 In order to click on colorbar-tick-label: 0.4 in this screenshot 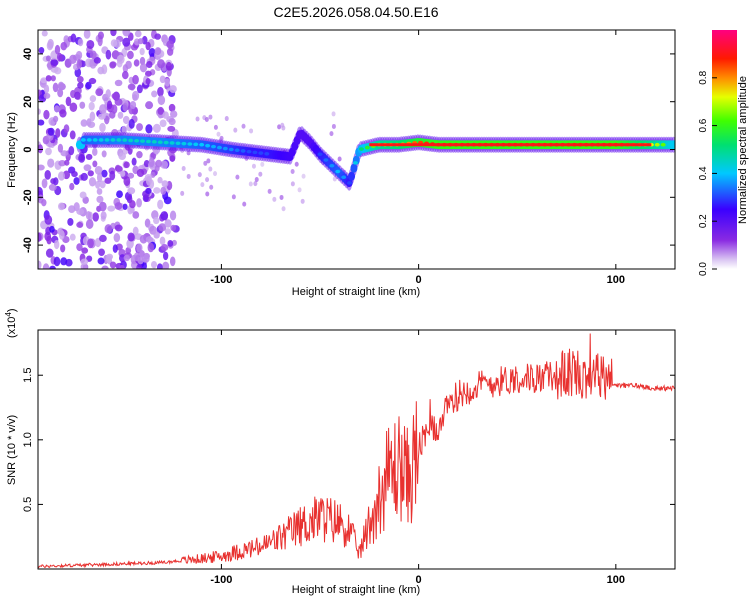, I will do `click(703, 173)`.